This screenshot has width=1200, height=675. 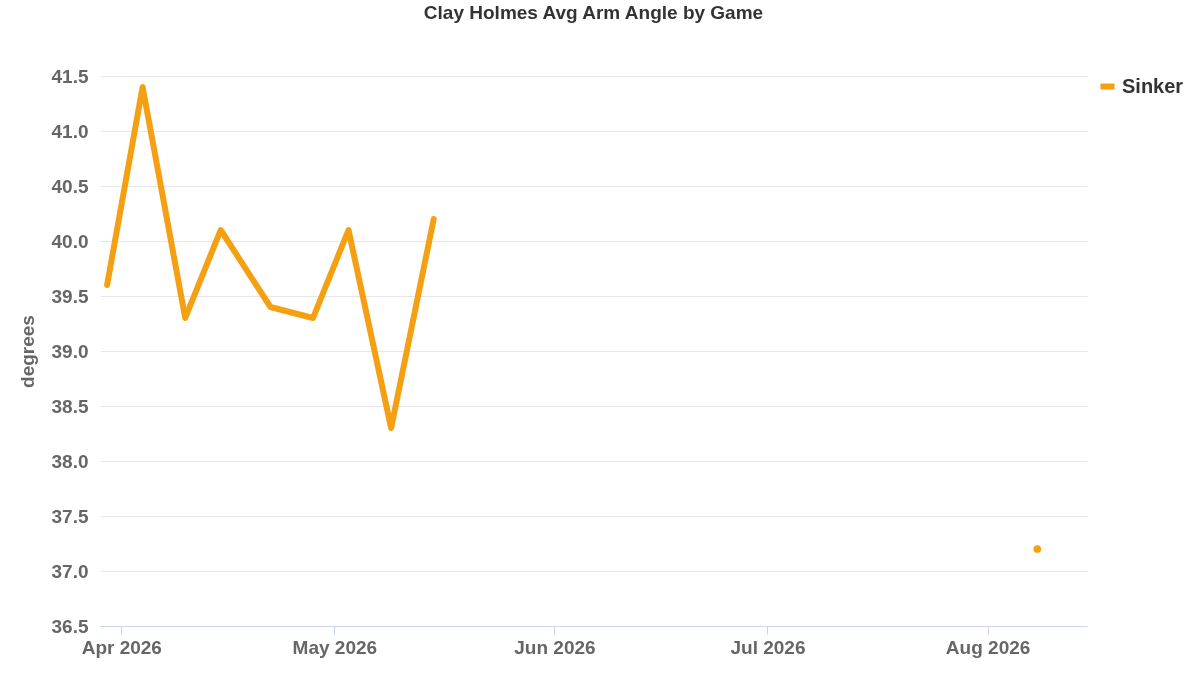 I want to click on y-tick-label: 39.5, so click(x=70, y=296).